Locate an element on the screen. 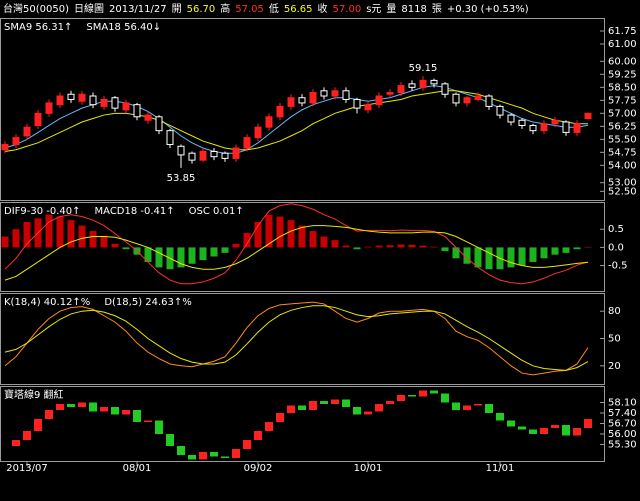  header-item: 57.05 is located at coordinates (249, 9).